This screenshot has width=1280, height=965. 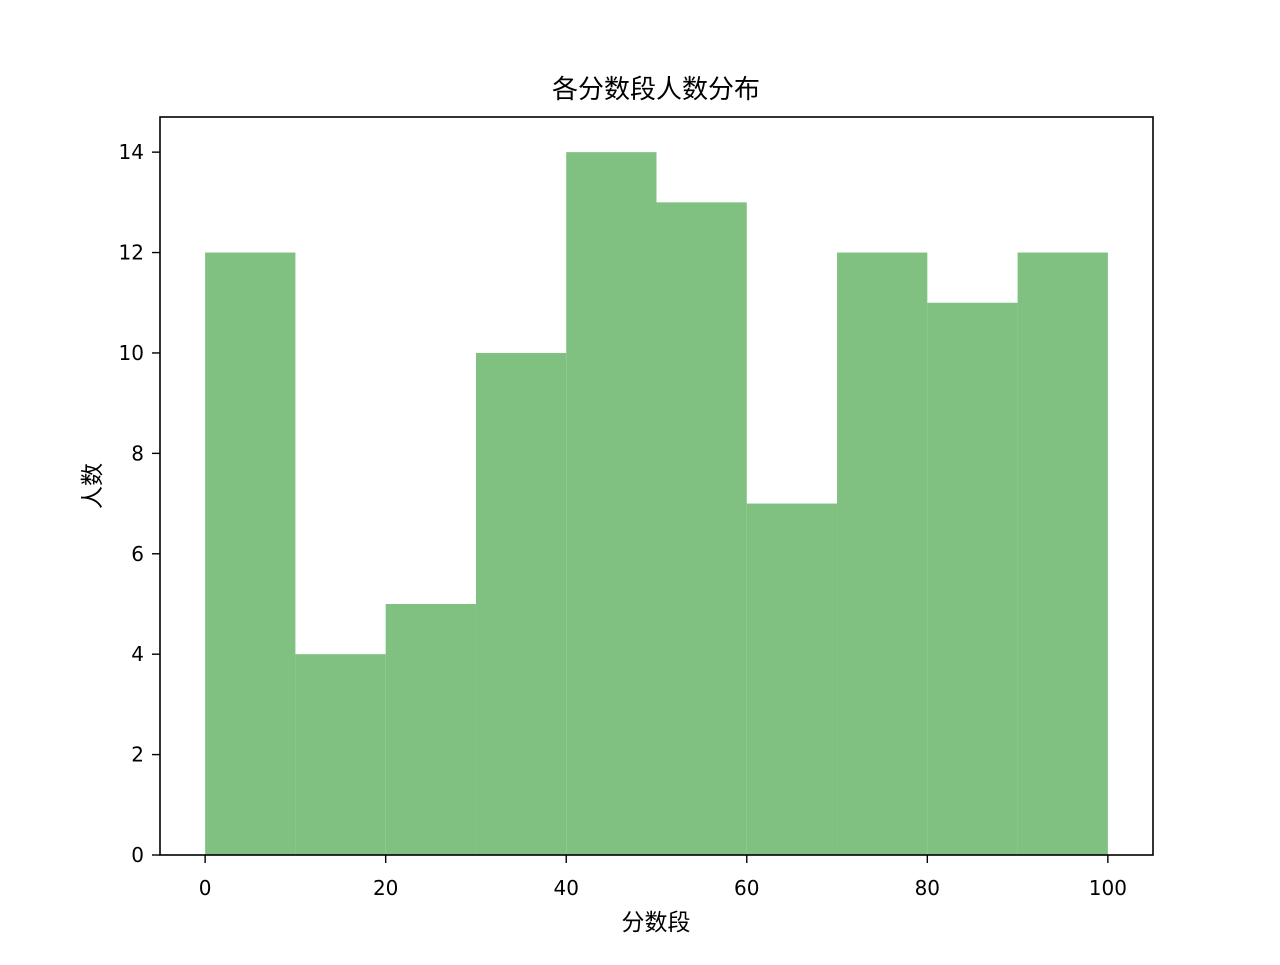 I want to click on y-tick-label: 6, so click(x=137, y=554).